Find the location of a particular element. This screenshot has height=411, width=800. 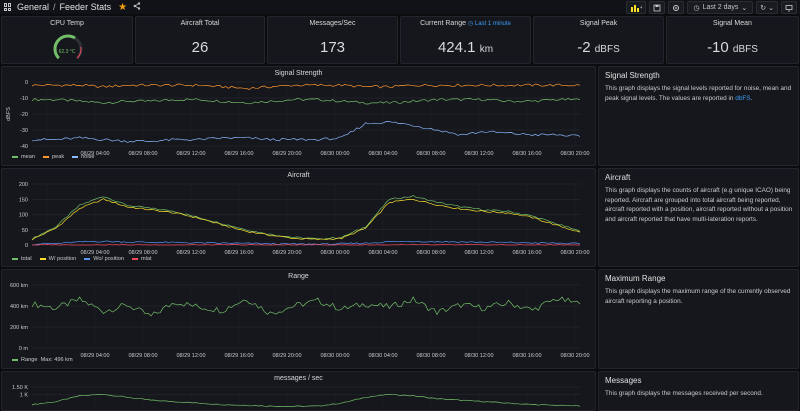

y-tick-label: -20 is located at coordinates (24, 115).